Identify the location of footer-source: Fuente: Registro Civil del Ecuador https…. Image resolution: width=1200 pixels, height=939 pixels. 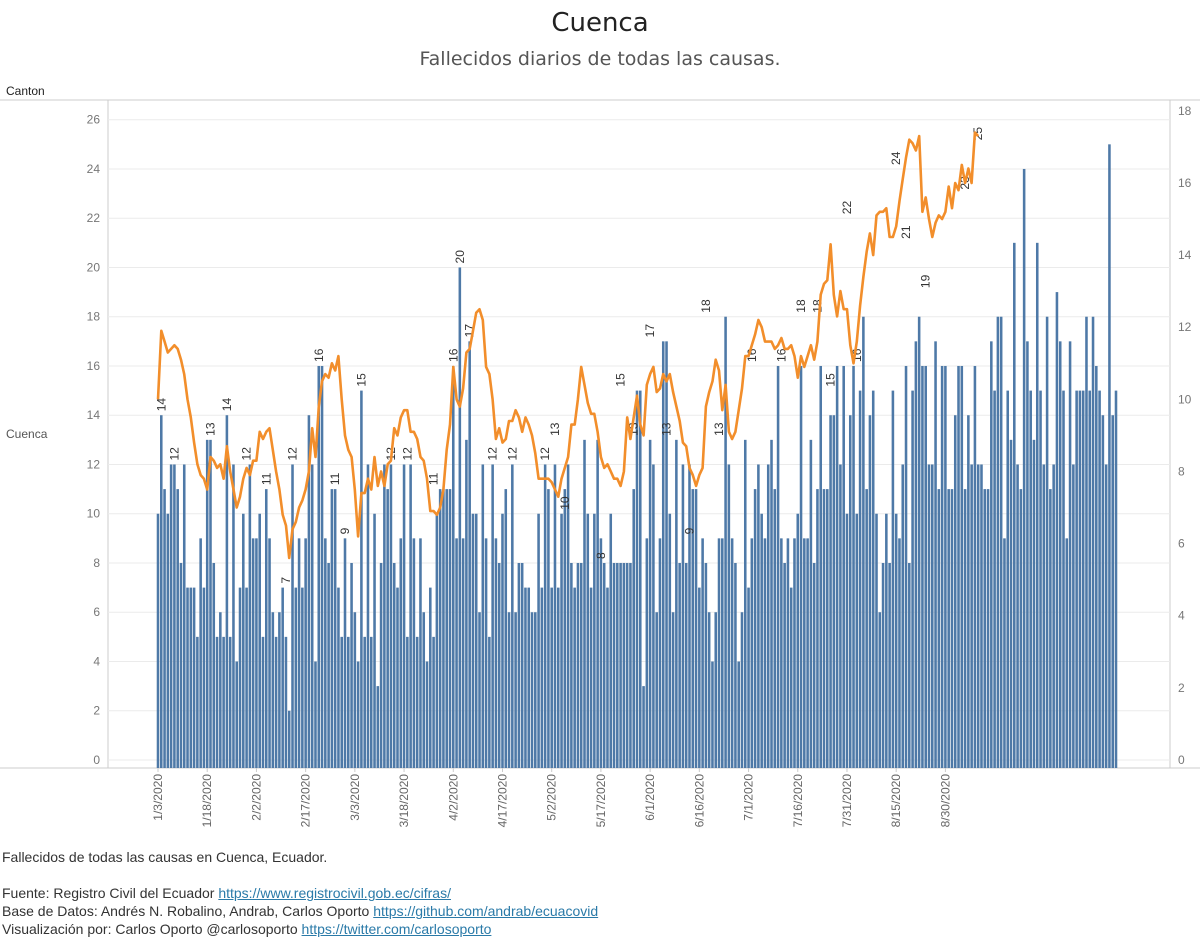
(226, 893).